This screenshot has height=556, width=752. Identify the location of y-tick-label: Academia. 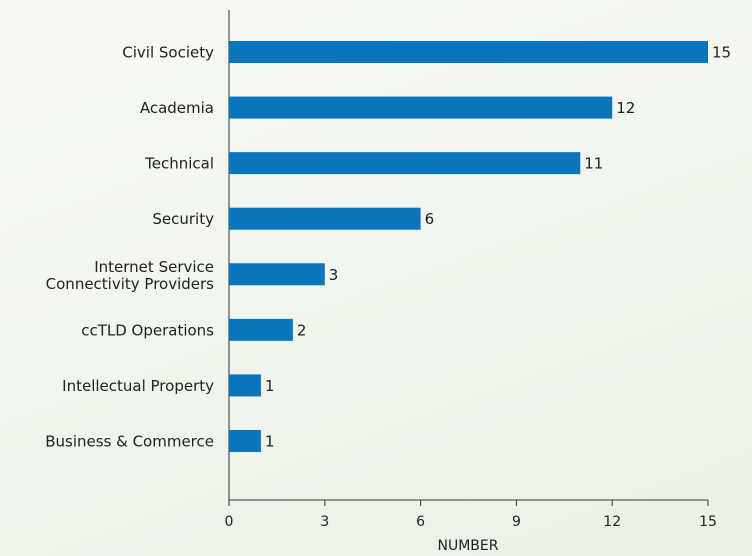
(177, 108).